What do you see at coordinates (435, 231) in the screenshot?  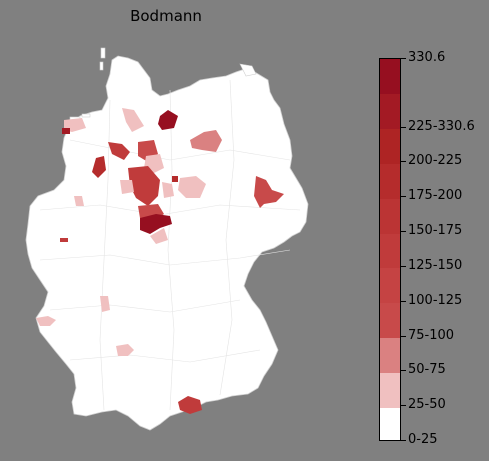 I see `legend-tick-label: 150-175` at bounding box center [435, 231].